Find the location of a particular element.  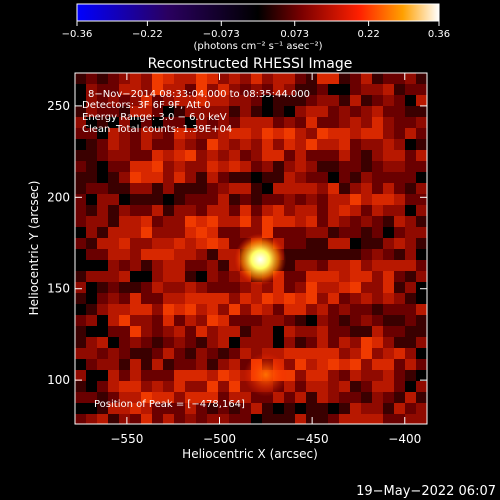

y-tick-label: 250 is located at coordinates (58, 106).